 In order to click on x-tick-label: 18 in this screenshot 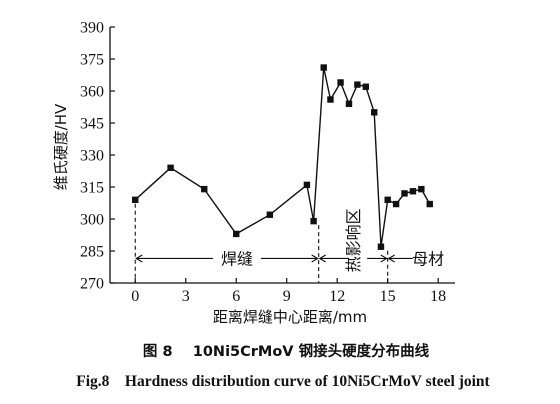, I will do `click(438, 296)`.